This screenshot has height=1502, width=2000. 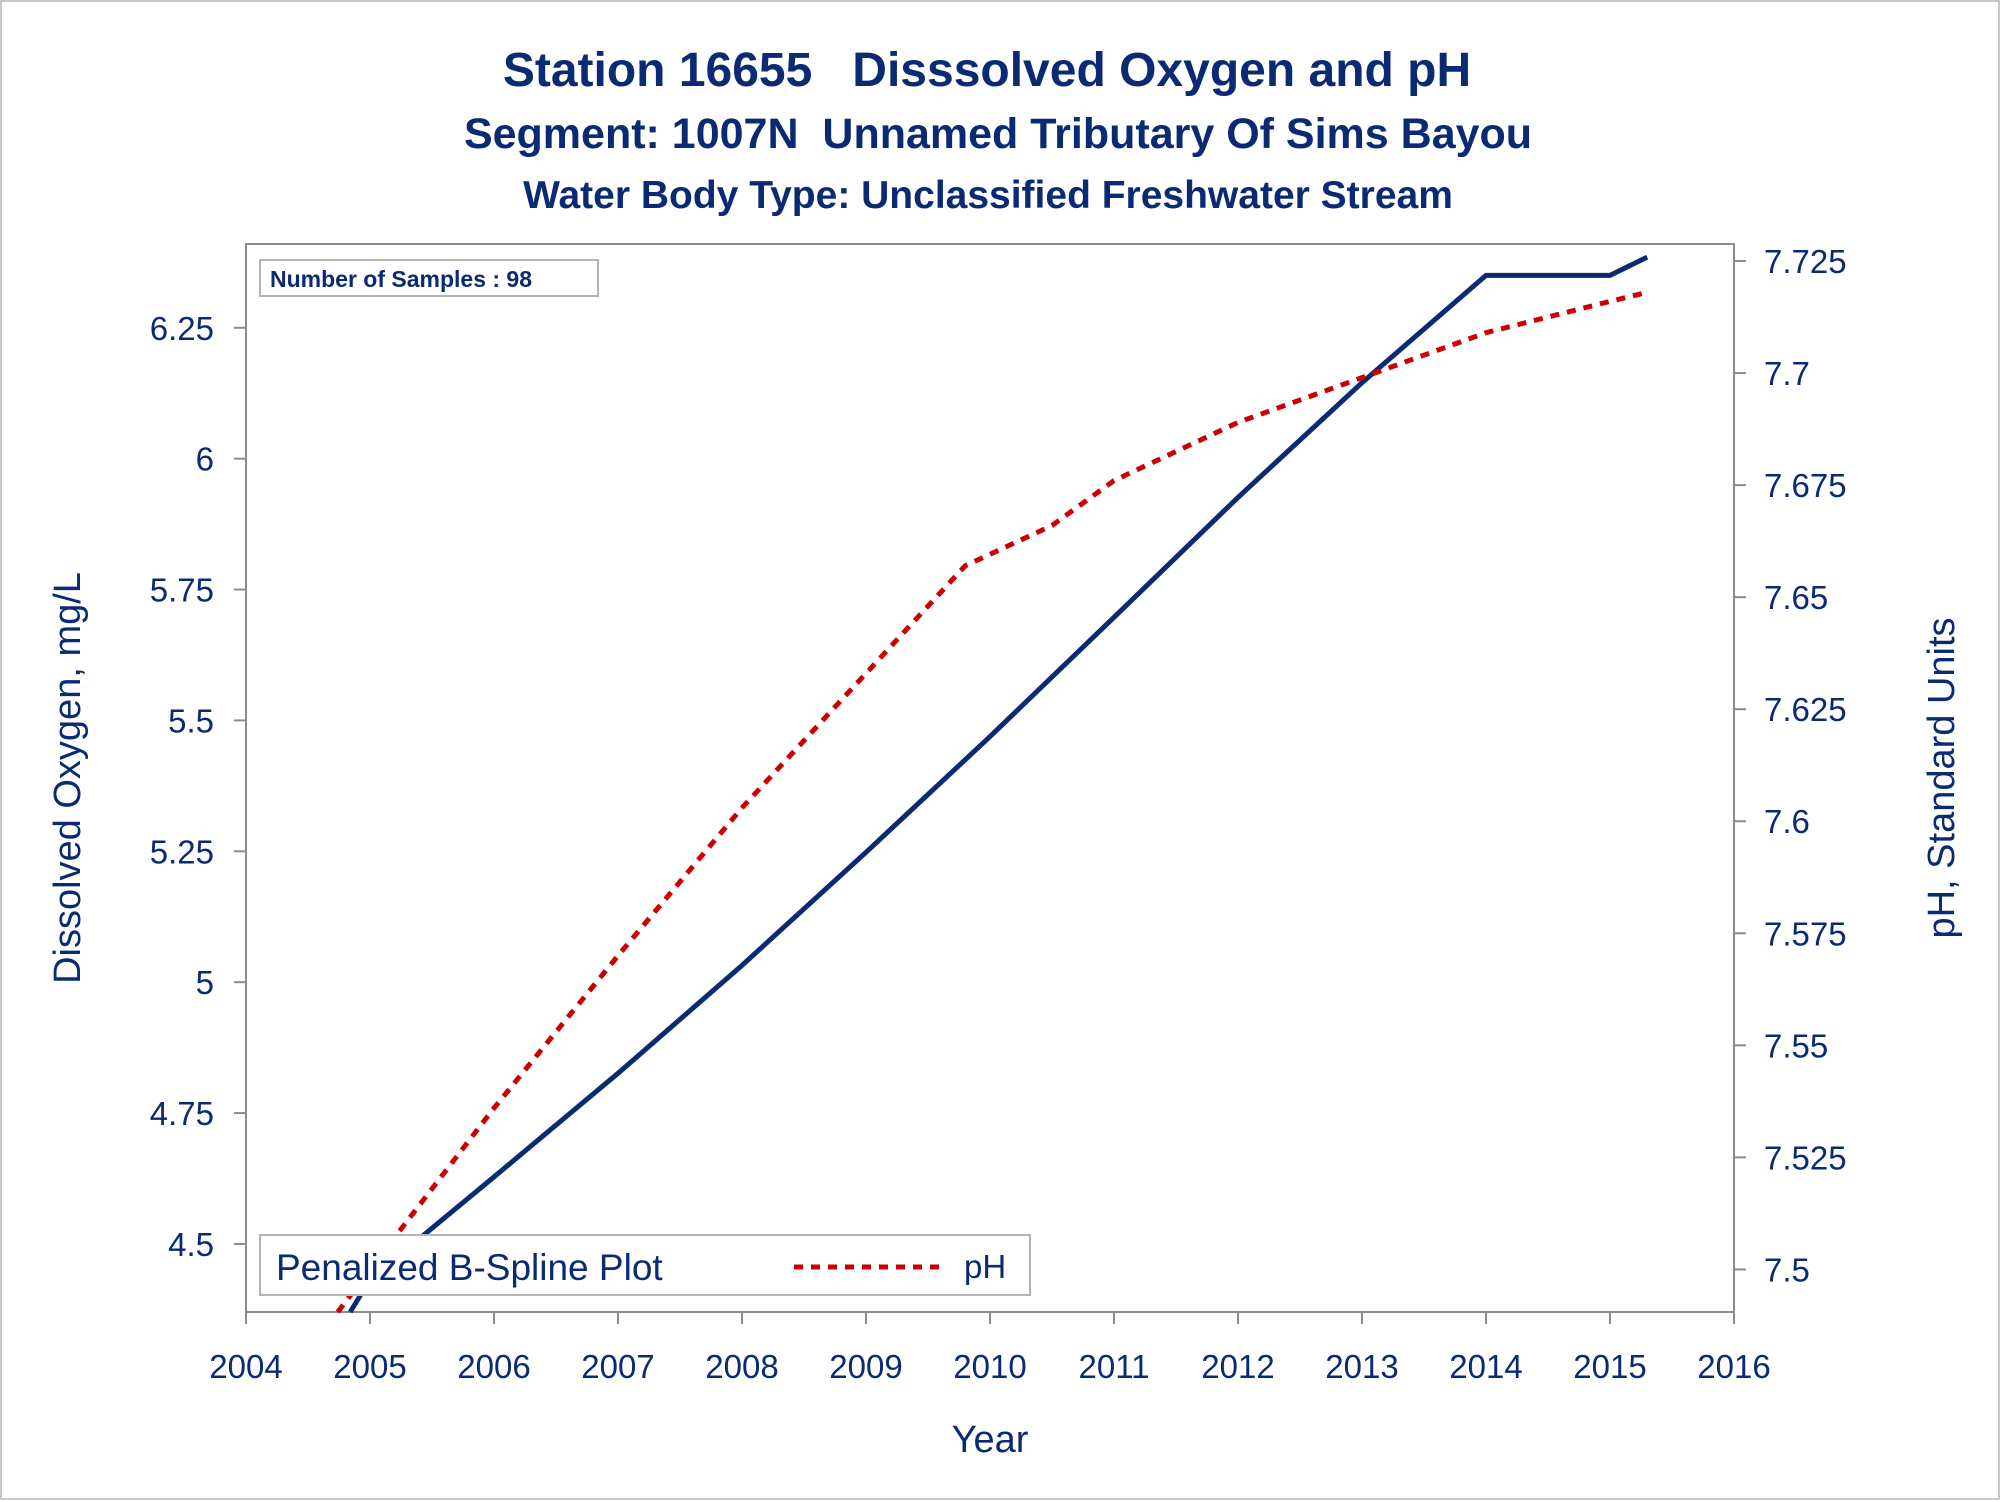 I want to click on x-tick-label: 2016, so click(x=1733, y=1366).